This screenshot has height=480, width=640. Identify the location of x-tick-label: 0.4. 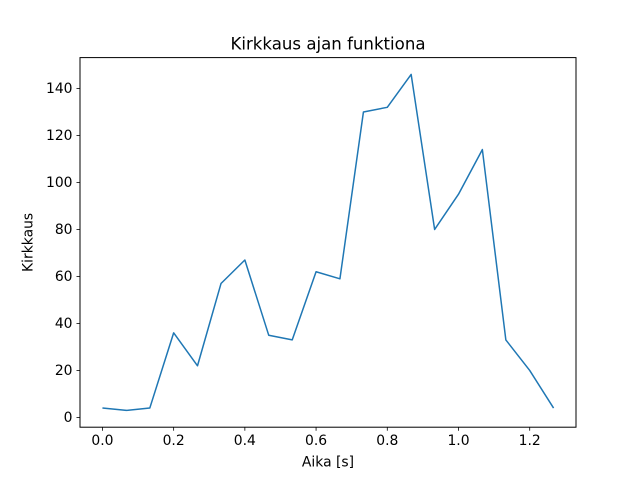
(245, 441).